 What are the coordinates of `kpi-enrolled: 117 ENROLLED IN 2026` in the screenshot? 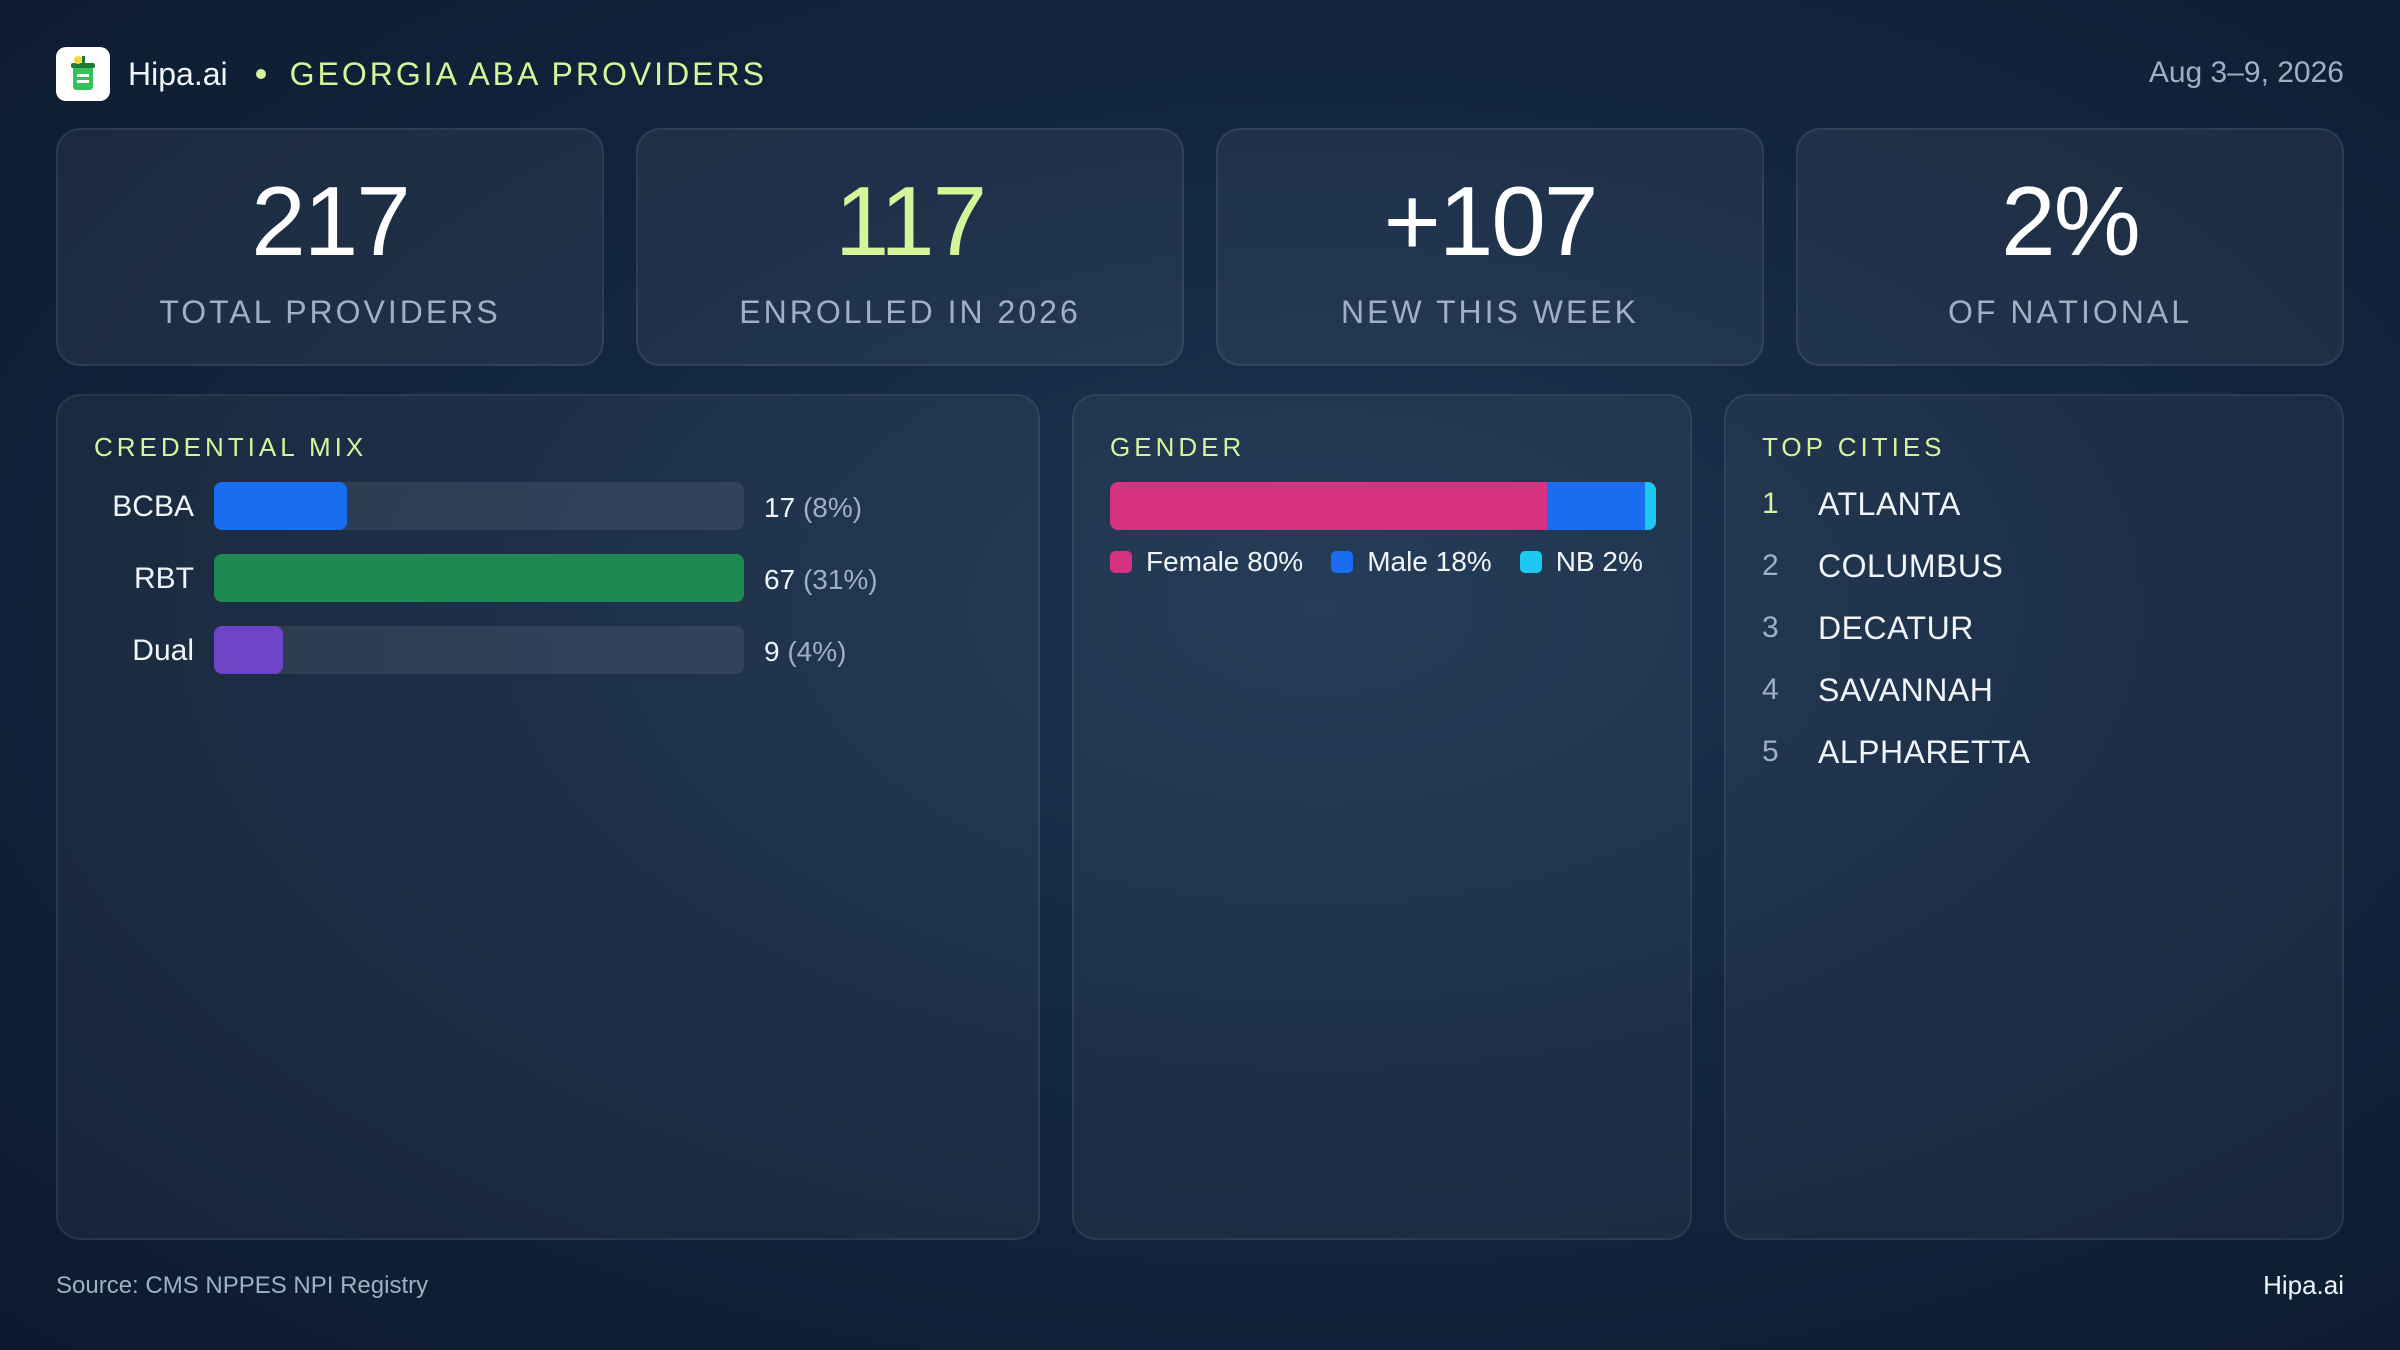 It's located at (910, 247).